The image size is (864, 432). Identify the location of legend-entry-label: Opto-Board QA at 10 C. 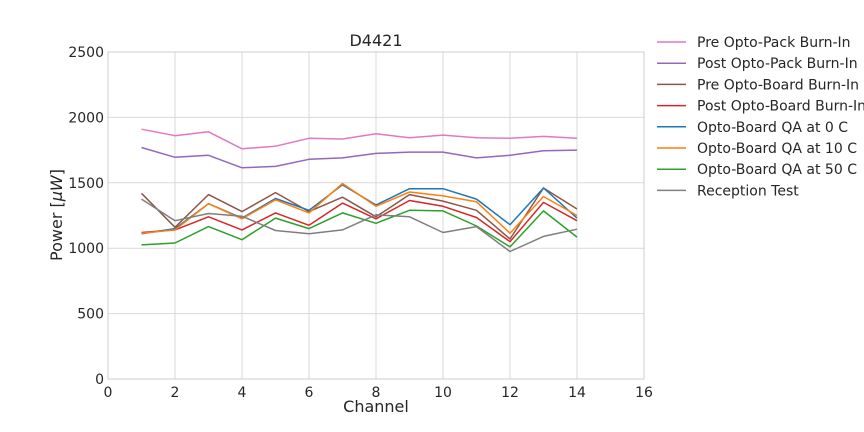
(777, 149).